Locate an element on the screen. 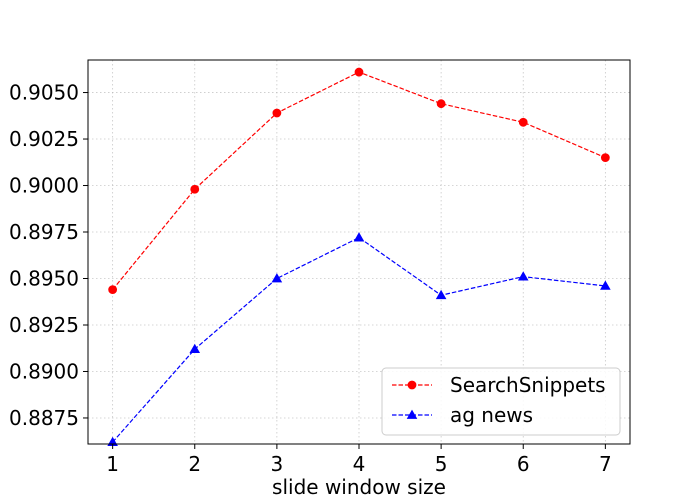  y-tick-label: 0.8900 is located at coordinates (44, 371).